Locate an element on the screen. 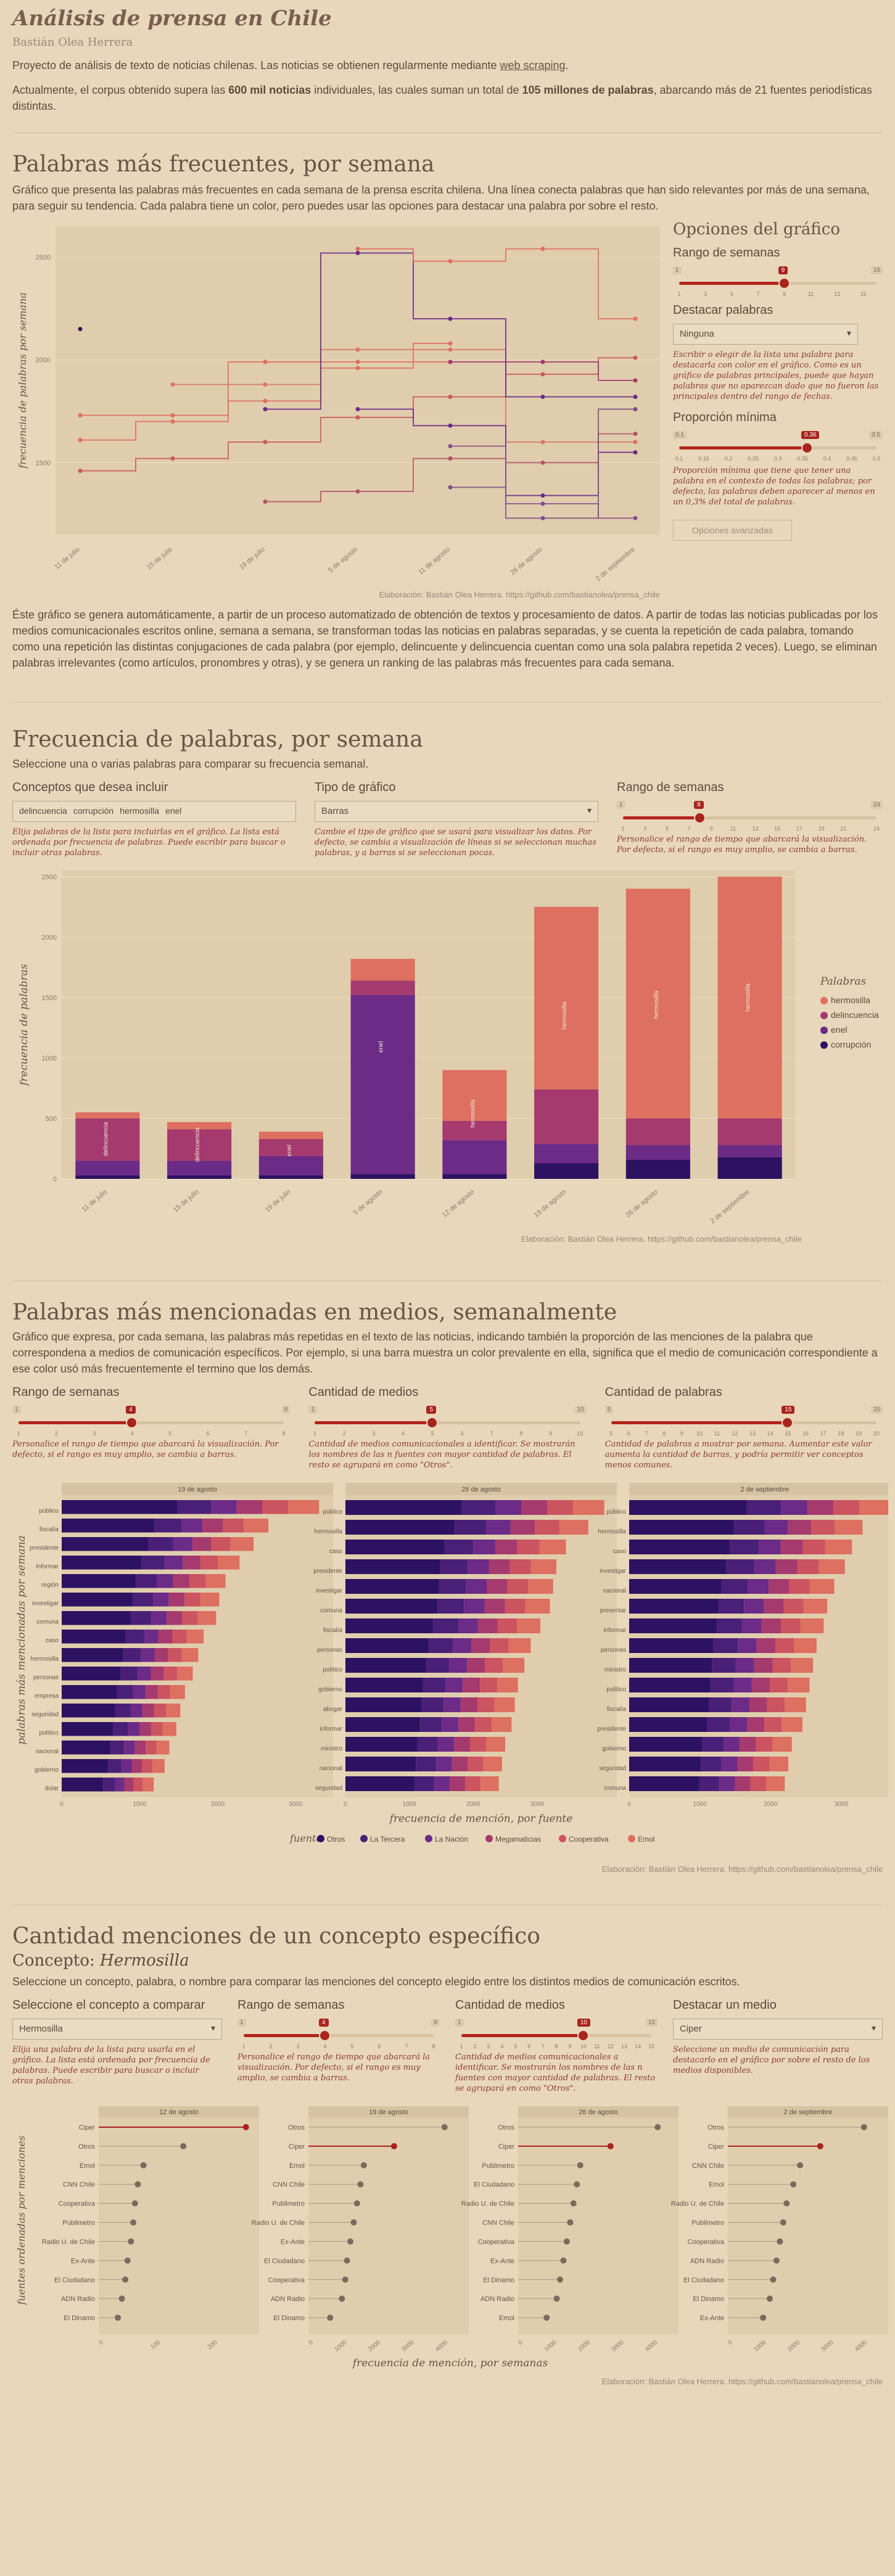 This screenshot has width=895, height=2576. slider-tick-label: 13 is located at coordinates (837, 294).